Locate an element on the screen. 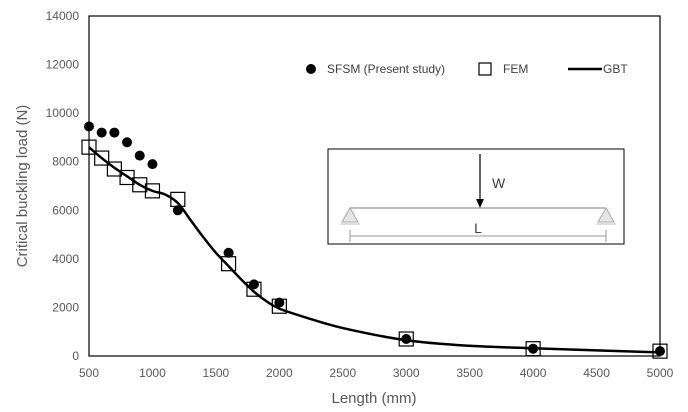 Image resolution: width=688 pixels, height=412 pixels. inset-frame is located at coordinates (476, 196).